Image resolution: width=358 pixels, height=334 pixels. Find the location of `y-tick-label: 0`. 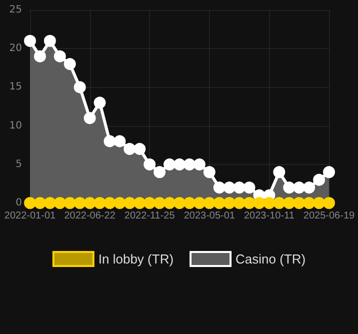

y-tick-label: 0 is located at coordinates (19, 203).